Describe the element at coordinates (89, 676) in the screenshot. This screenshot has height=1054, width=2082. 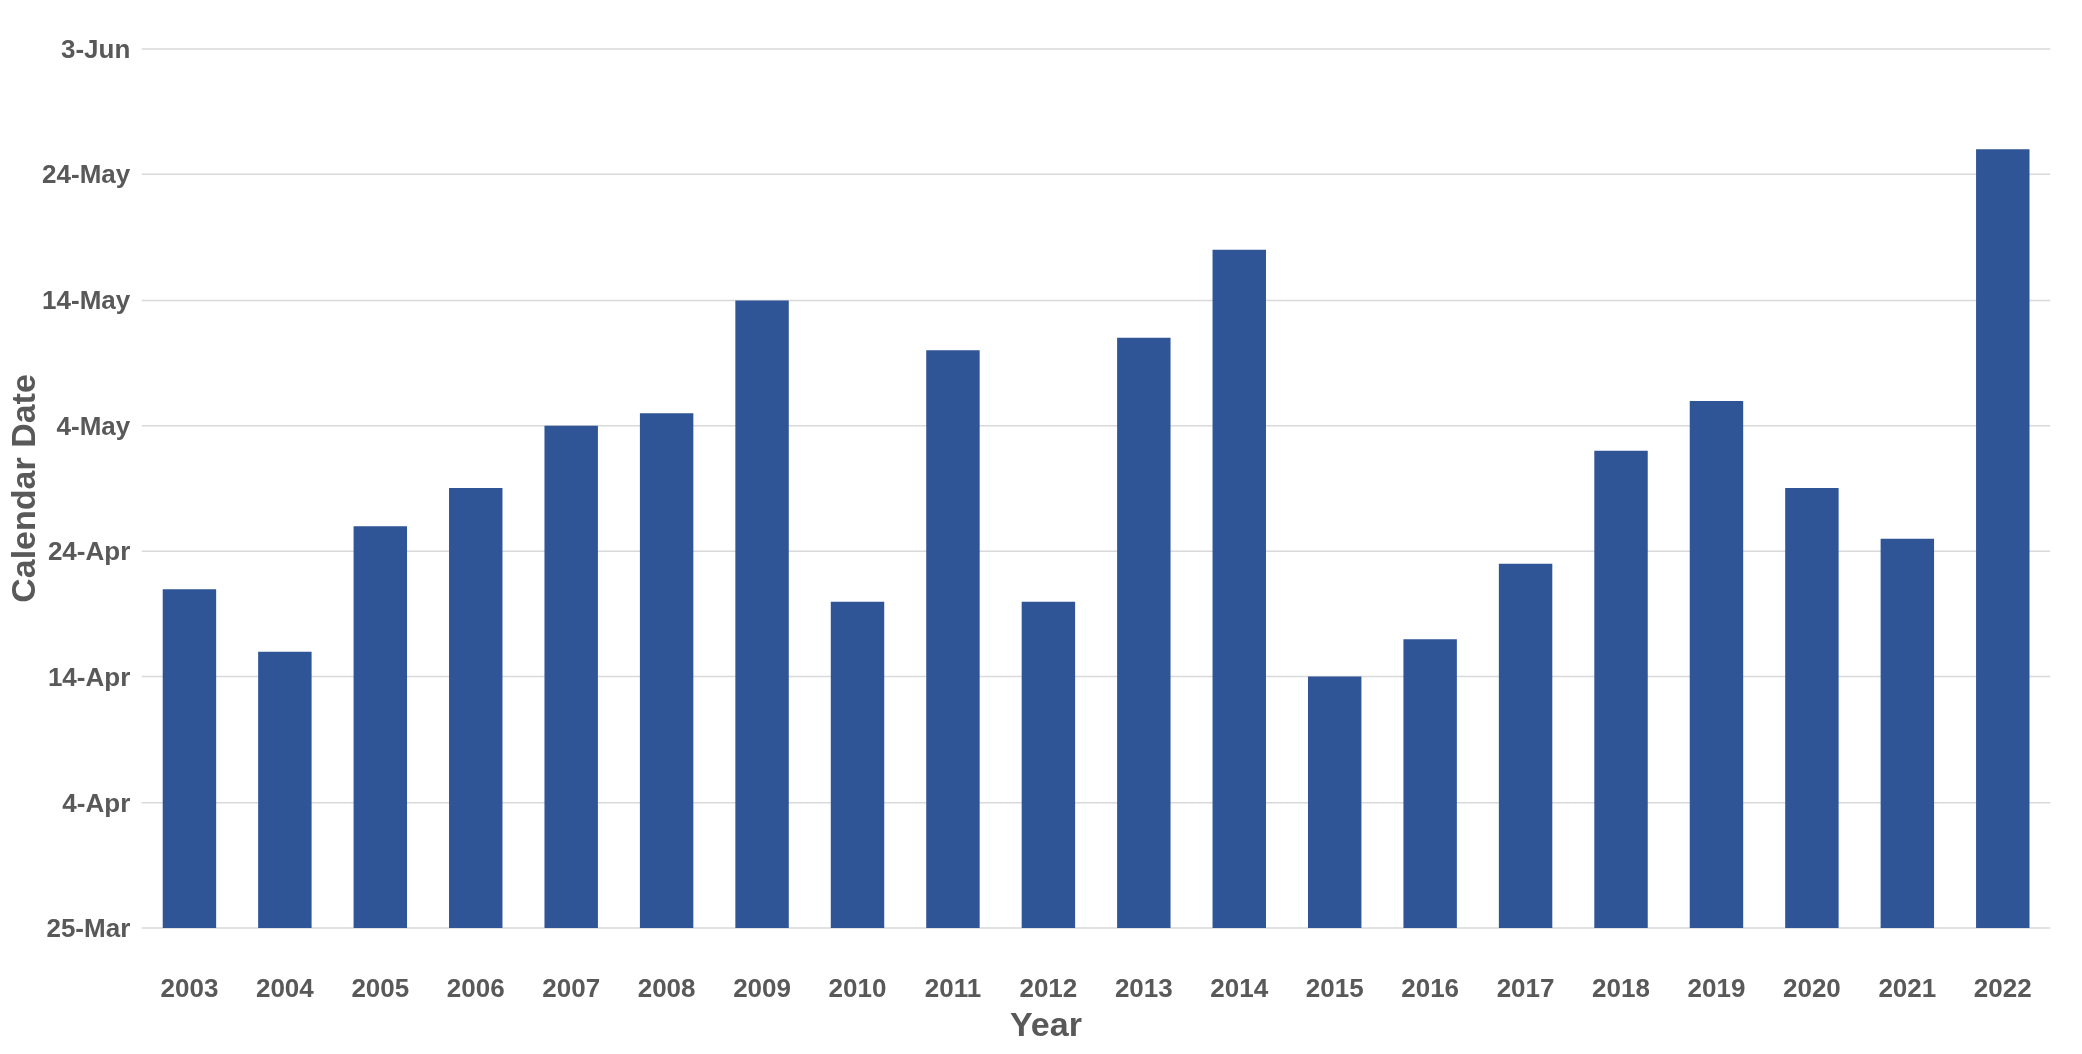
I see `ref-line-label: 14-Apr` at that location.